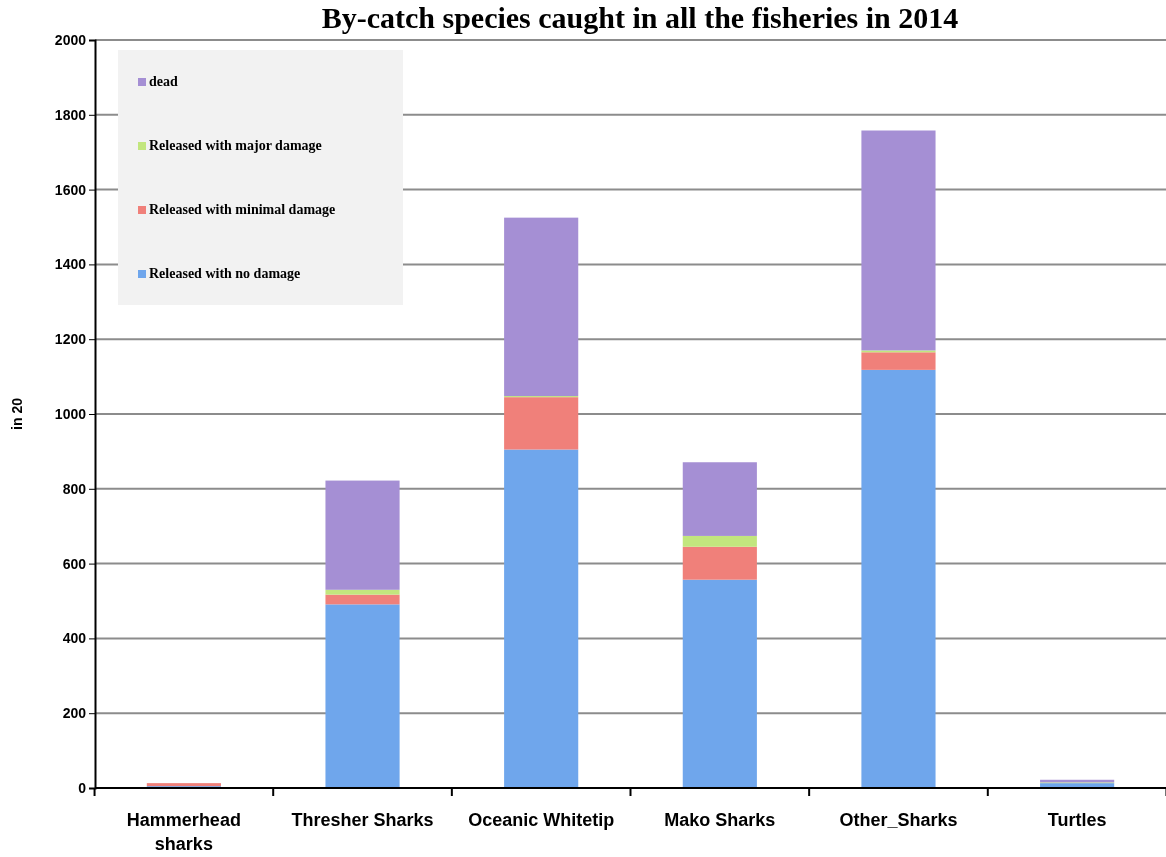  Describe the element at coordinates (70, 264) in the screenshot. I see `y-tick-label: 1400` at that location.